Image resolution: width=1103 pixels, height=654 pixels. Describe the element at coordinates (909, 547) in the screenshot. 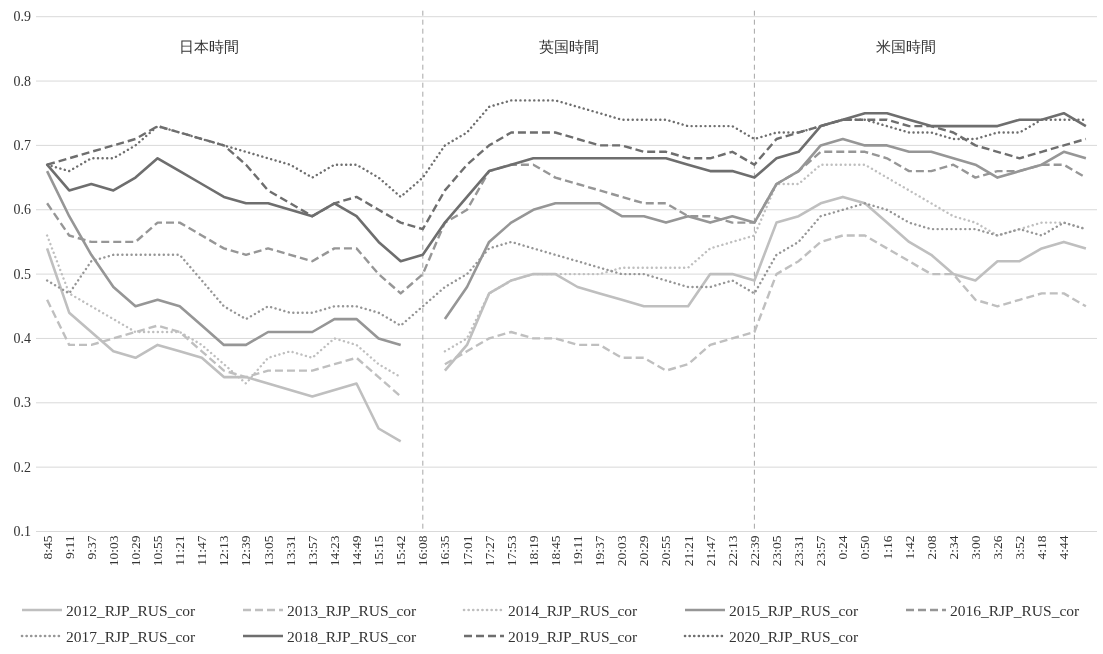

I see `x-tick-label: 1:42` at that location.